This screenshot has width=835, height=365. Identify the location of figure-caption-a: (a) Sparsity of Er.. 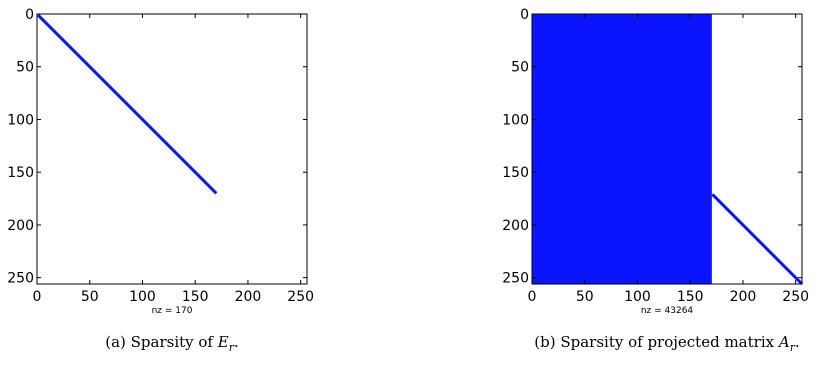
(172, 343).